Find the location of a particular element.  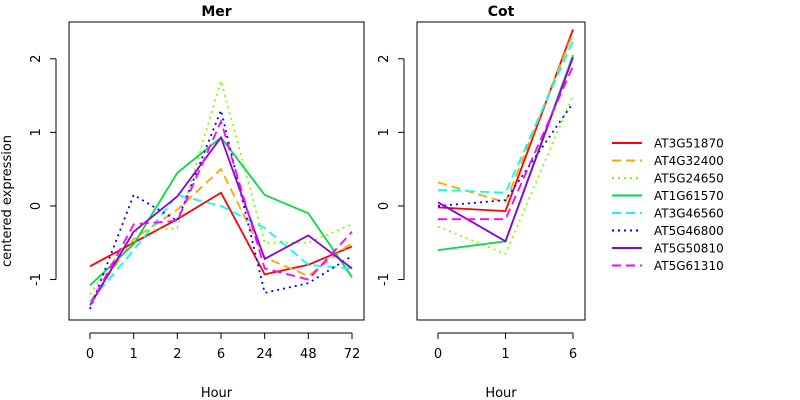

series-line-at5g24650 is located at coordinates (505, 175).